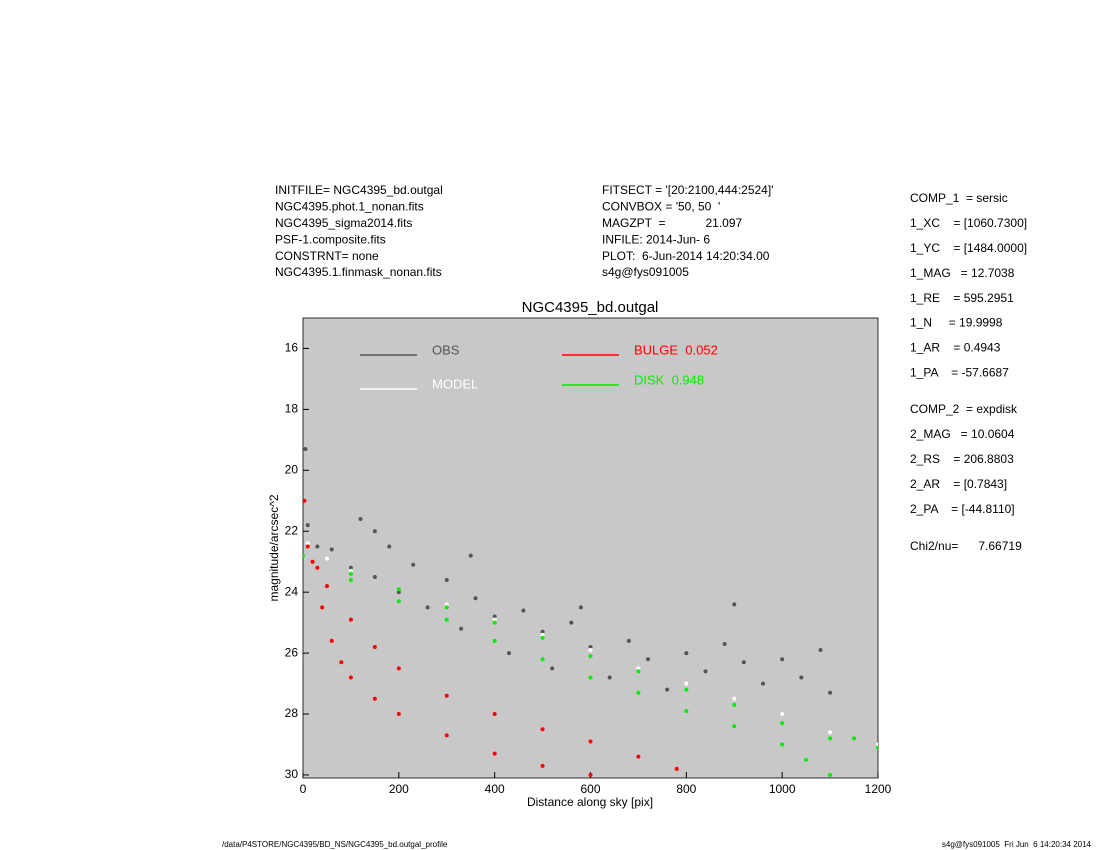 This screenshot has width=1100, height=850. What do you see at coordinates (327, 256) in the screenshot?
I see `info-line: CONSTRNT= none` at bounding box center [327, 256].